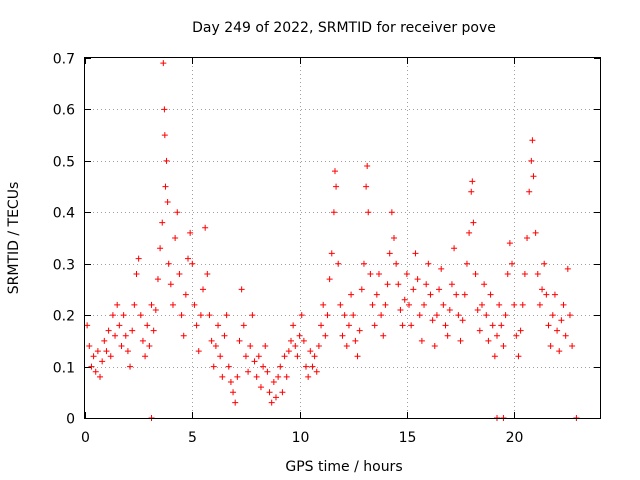 The height and width of the screenshot is (480, 640). Describe the element at coordinates (515, 438) in the screenshot. I see `x-tick-label: 20` at that location.